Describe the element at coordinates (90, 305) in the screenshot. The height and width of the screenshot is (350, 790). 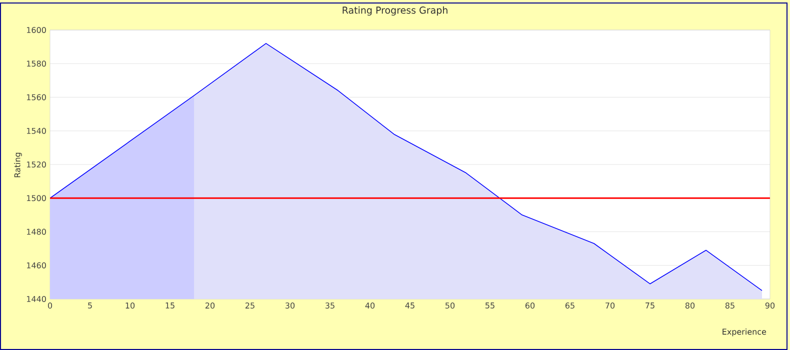
I see `x-tick-label: 5` at that location.